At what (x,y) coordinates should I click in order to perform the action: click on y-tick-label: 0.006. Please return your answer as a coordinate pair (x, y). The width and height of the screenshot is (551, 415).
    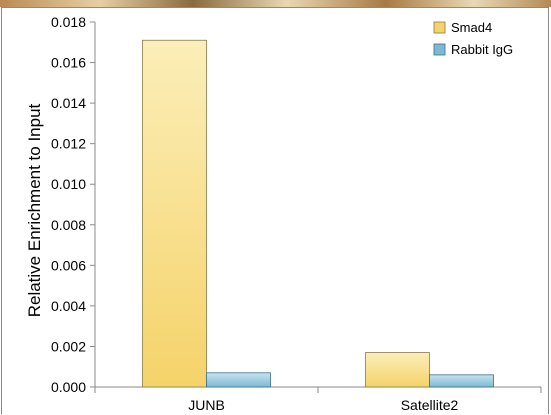
    Looking at the image, I should click on (68, 265).